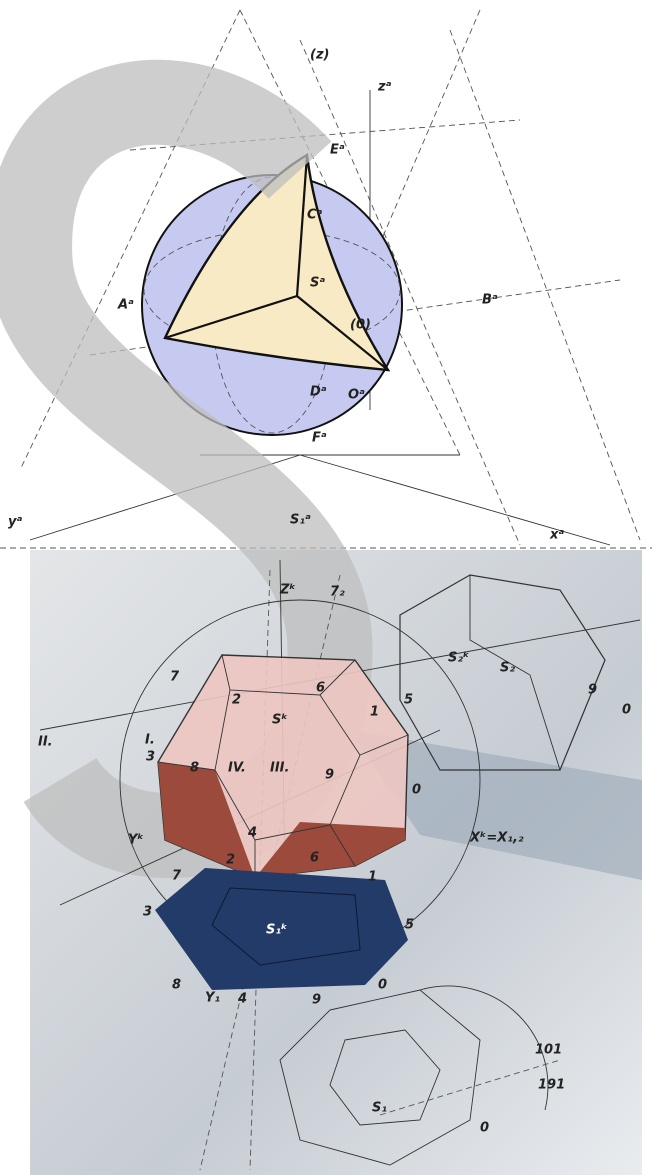  What do you see at coordinates (496, 805) in the screenshot?
I see `plane` at bounding box center [496, 805].